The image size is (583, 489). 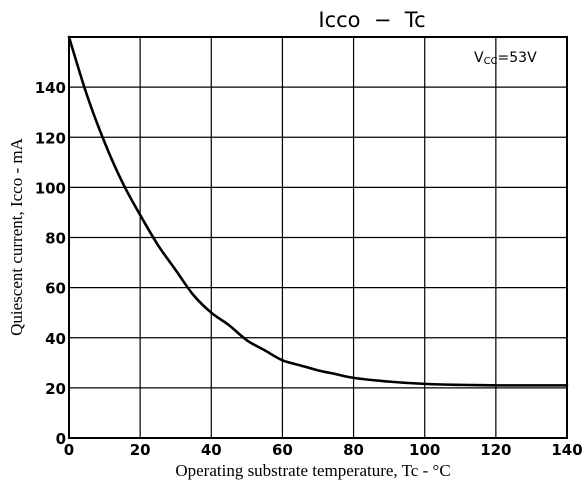 What do you see at coordinates (55, 389) in the screenshot?
I see `y-tick-label: 20` at bounding box center [55, 389].